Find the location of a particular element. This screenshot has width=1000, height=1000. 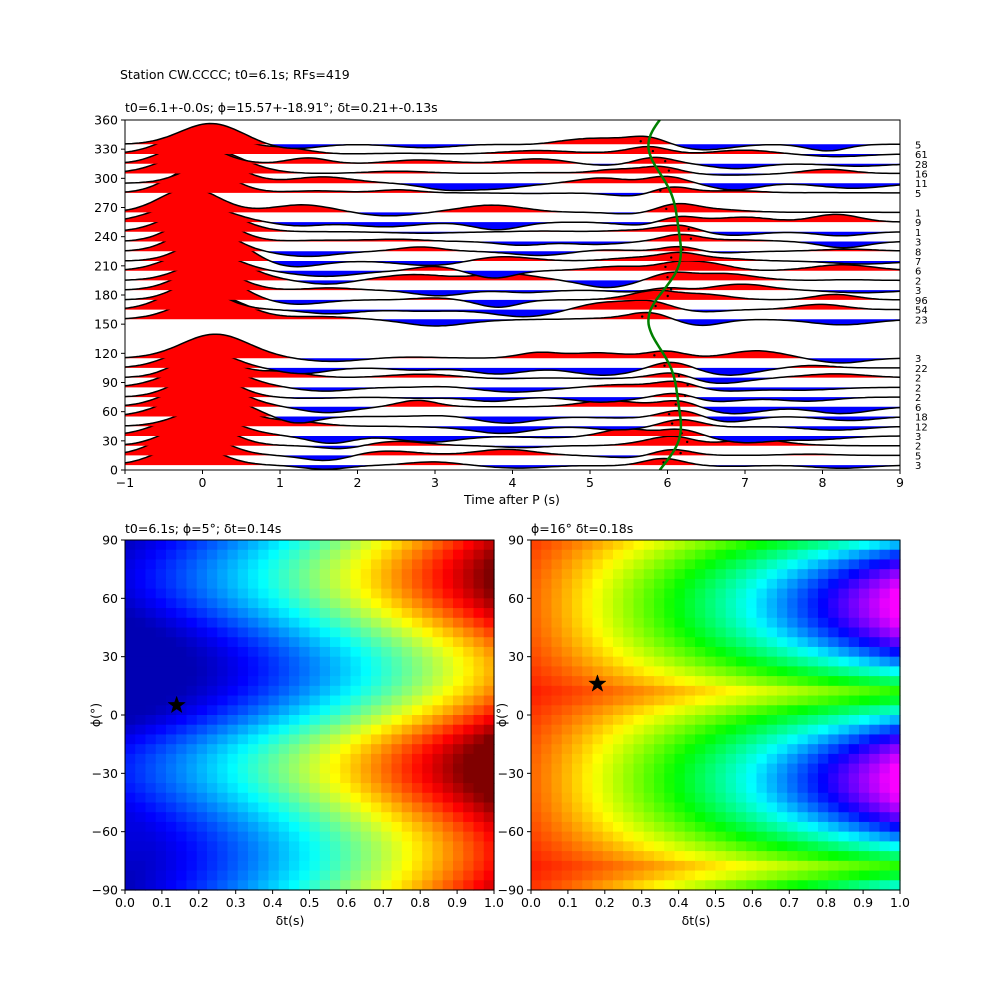

wiggle-trace is located at coordinates (512, 348).